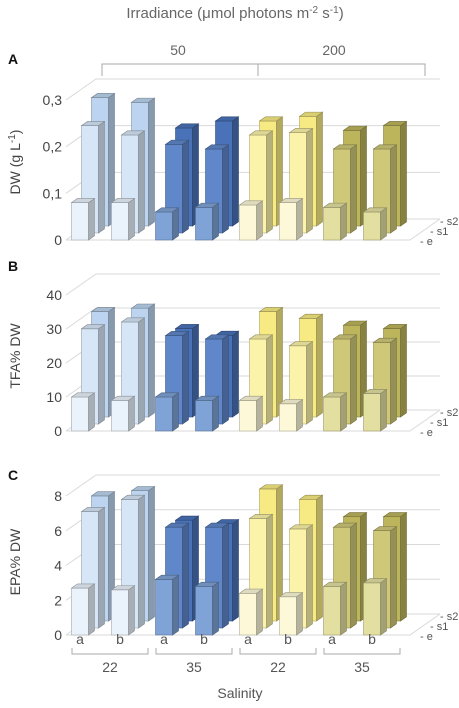 The width and height of the screenshot is (459, 708). What do you see at coordinates (53, 147) in the screenshot?
I see `y-tick-label: 0,2` at bounding box center [53, 147].